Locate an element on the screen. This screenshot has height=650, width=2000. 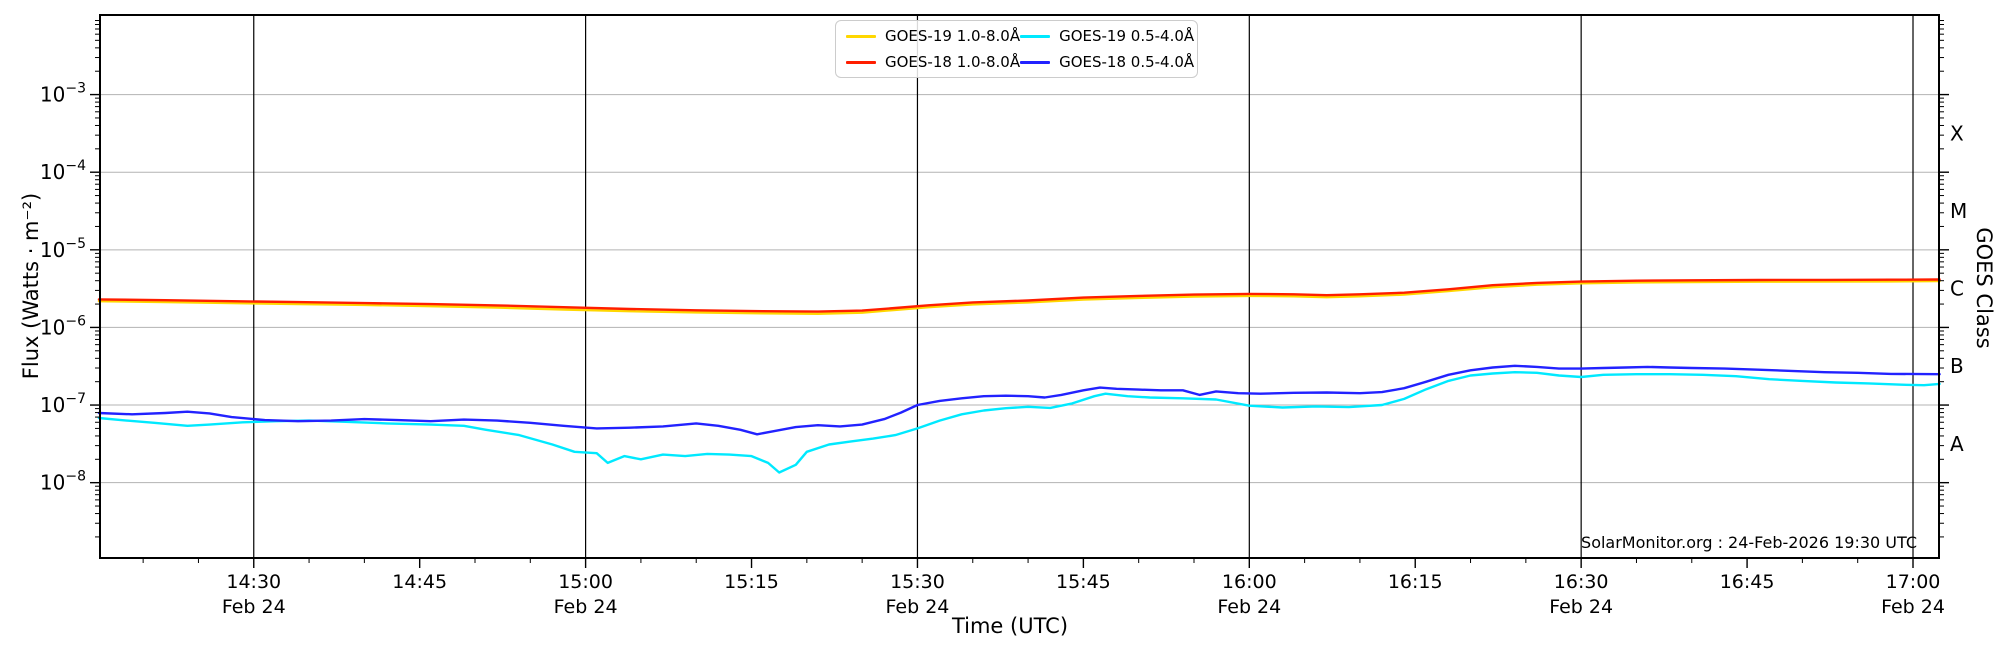
legend-item-goes19-long: GOES-19 1.0-8.0Å is located at coordinates (933, 36).